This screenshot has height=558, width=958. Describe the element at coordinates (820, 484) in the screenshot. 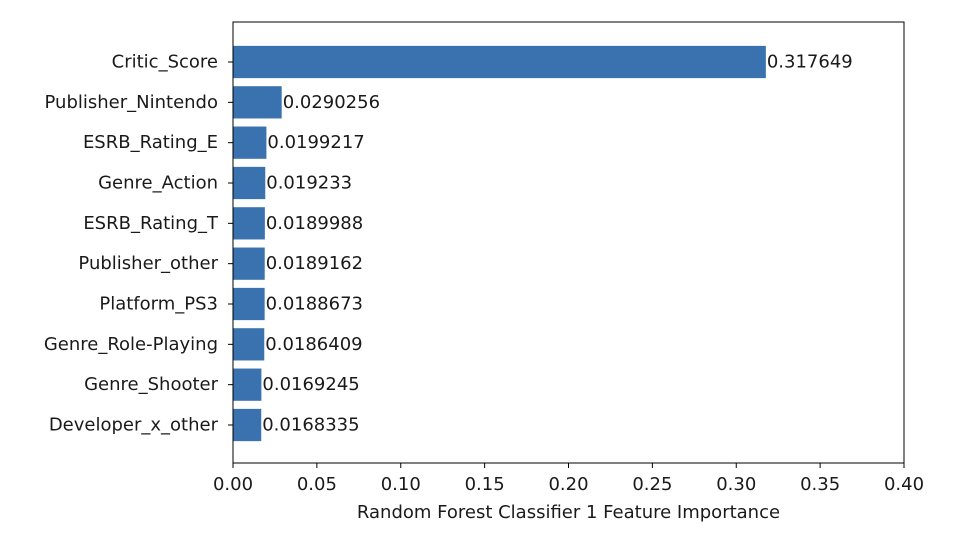

I see `x-tick-label: 0.35` at that location.